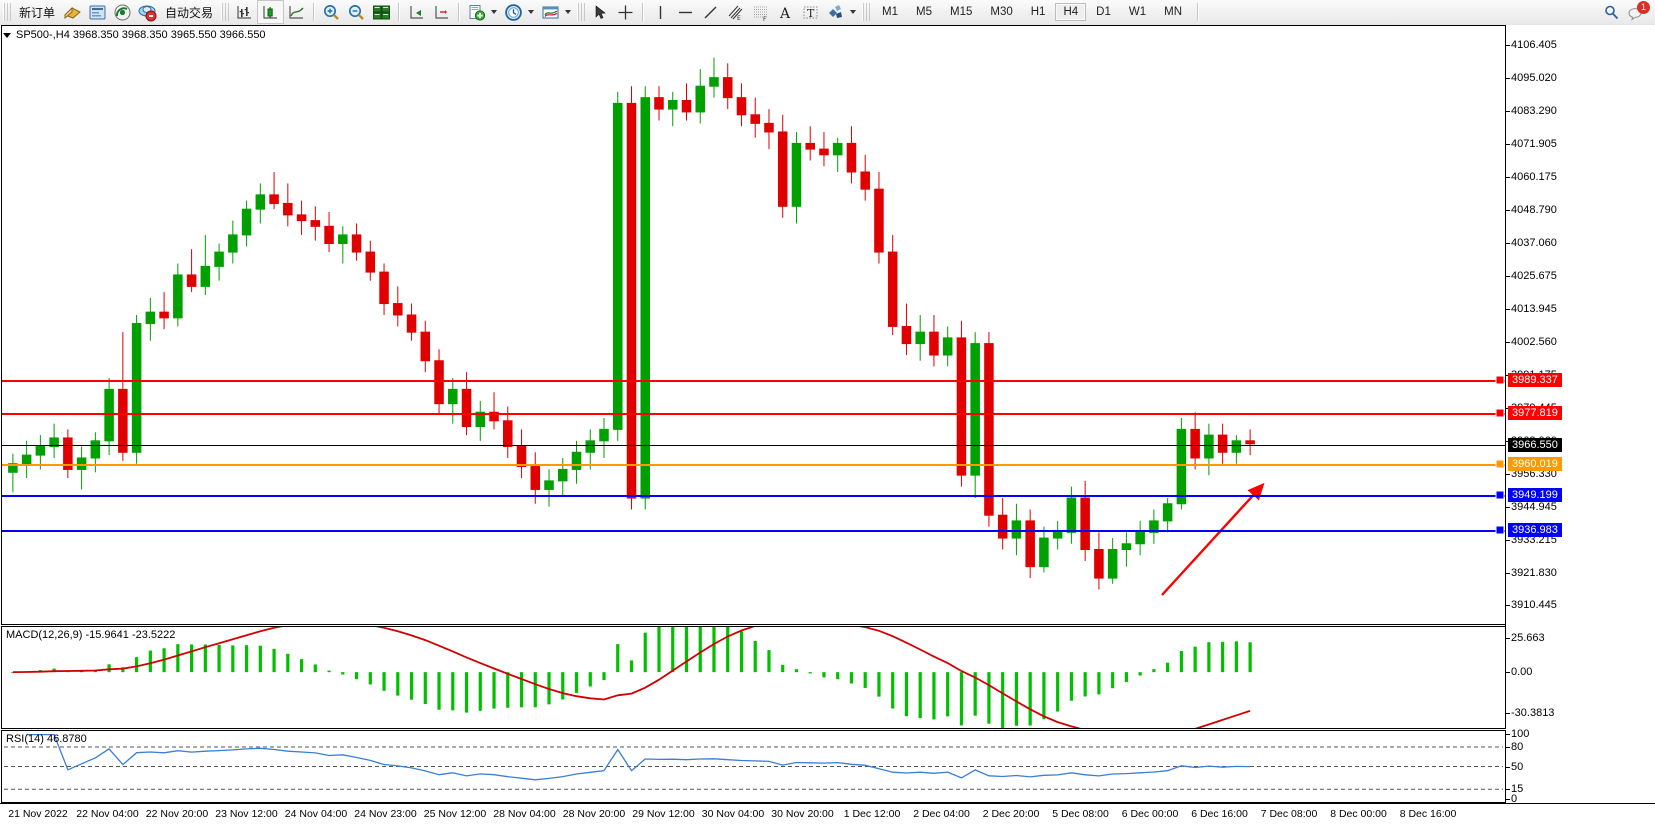 The image size is (1655, 826). What do you see at coordinates (316, 814) in the screenshot?
I see `time-tick: 24 Nov 04:00` at bounding box center [316, 814].